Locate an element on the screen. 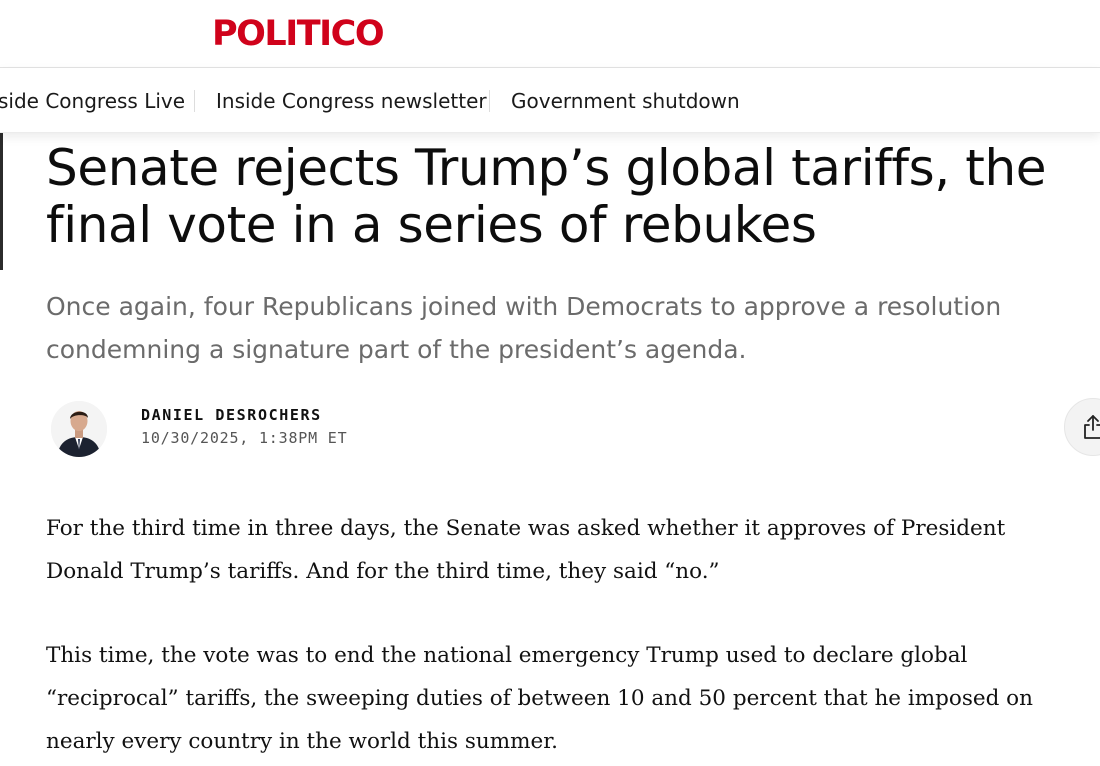  nav-government-shutdown: Government shutdown is located at coordinates (625, 101).